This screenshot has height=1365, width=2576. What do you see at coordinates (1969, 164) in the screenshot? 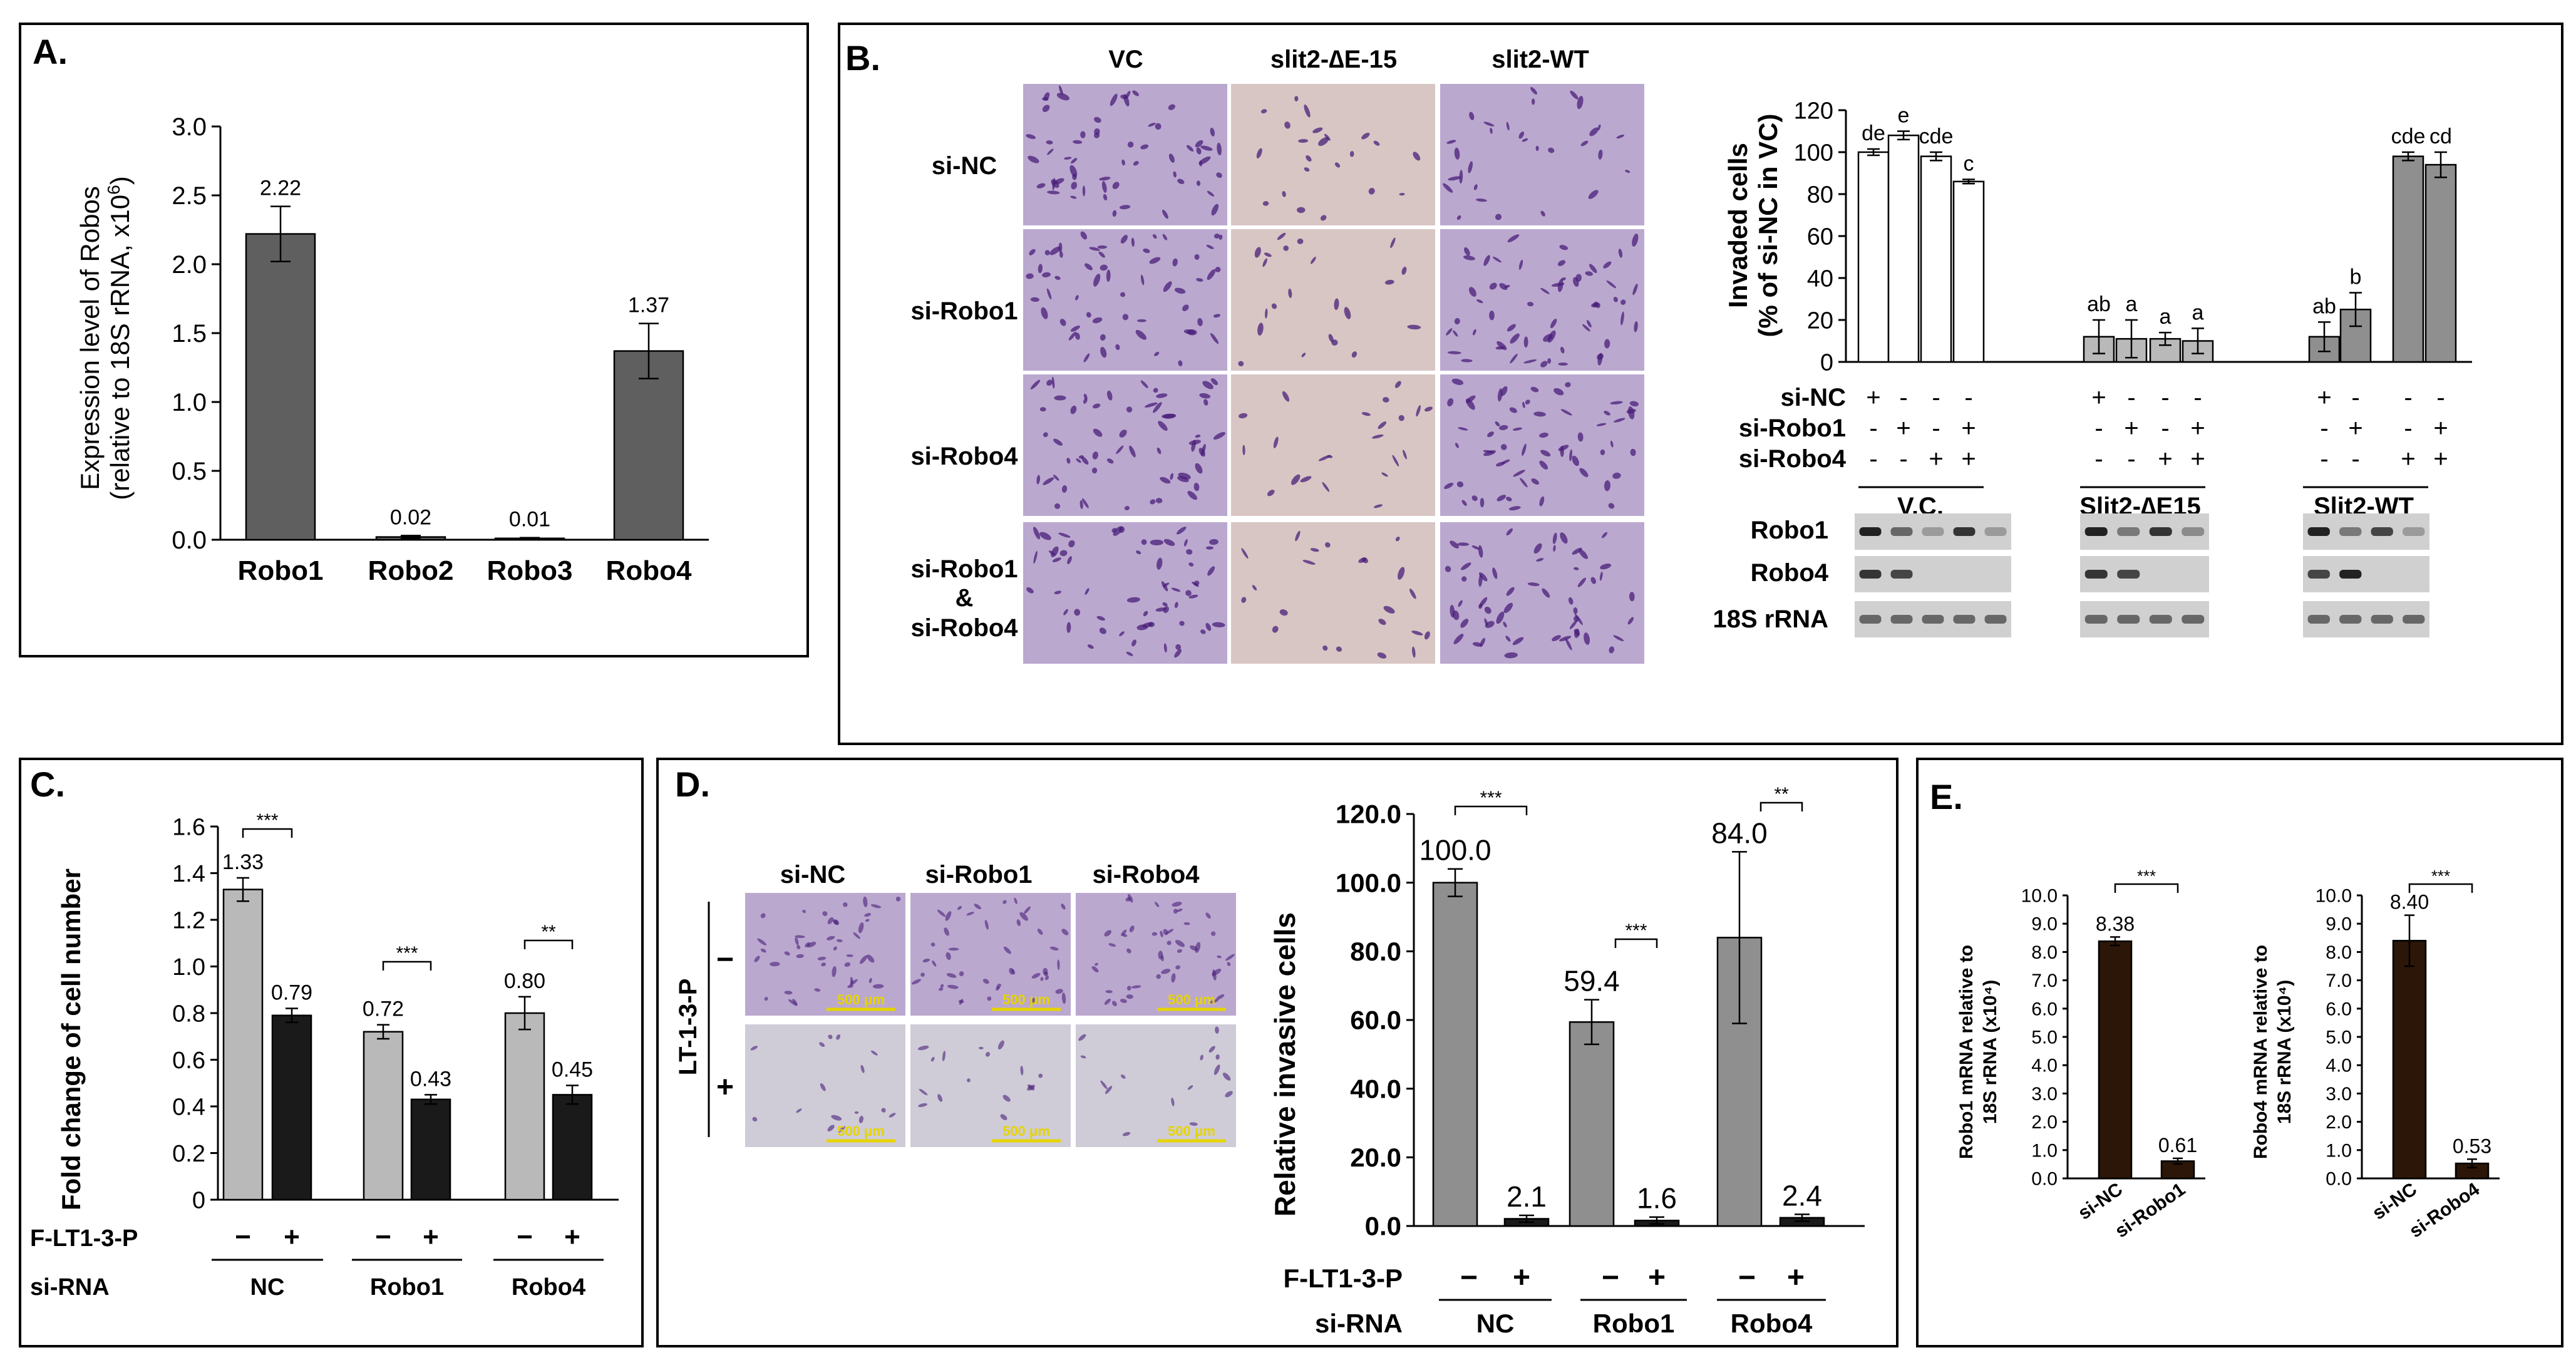
I see `panel-b-data-label: c` at bounding box center [1969, 164].